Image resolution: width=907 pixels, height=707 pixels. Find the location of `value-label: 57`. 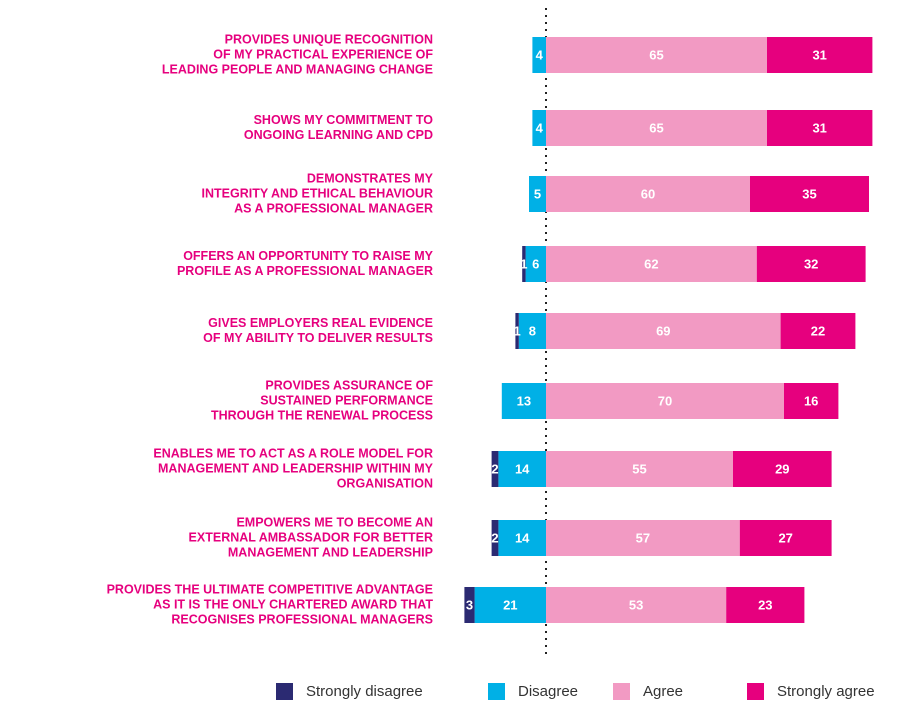

value-label: 57 is located at coordinates (643, 537).